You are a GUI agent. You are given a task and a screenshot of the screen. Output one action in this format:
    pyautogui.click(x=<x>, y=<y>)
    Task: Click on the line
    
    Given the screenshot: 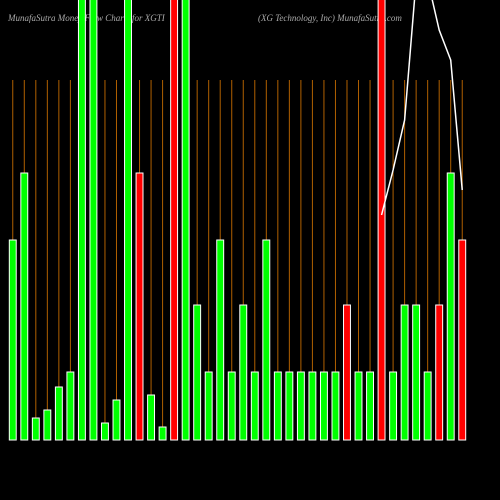 What is the action you would take?
    pyautogui.click(x=421, y=108)
    